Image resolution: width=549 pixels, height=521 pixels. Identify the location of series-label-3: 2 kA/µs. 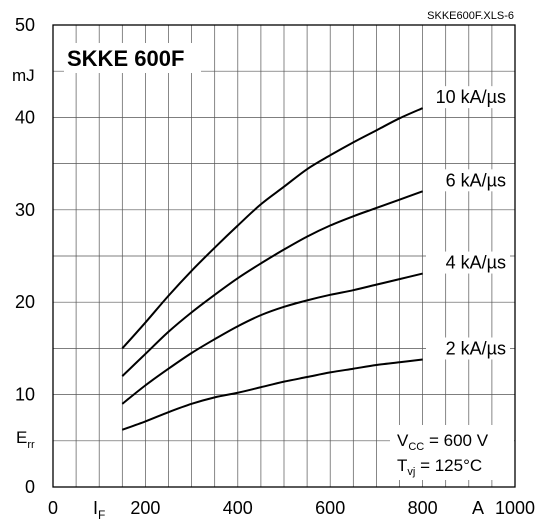
(476, 348).